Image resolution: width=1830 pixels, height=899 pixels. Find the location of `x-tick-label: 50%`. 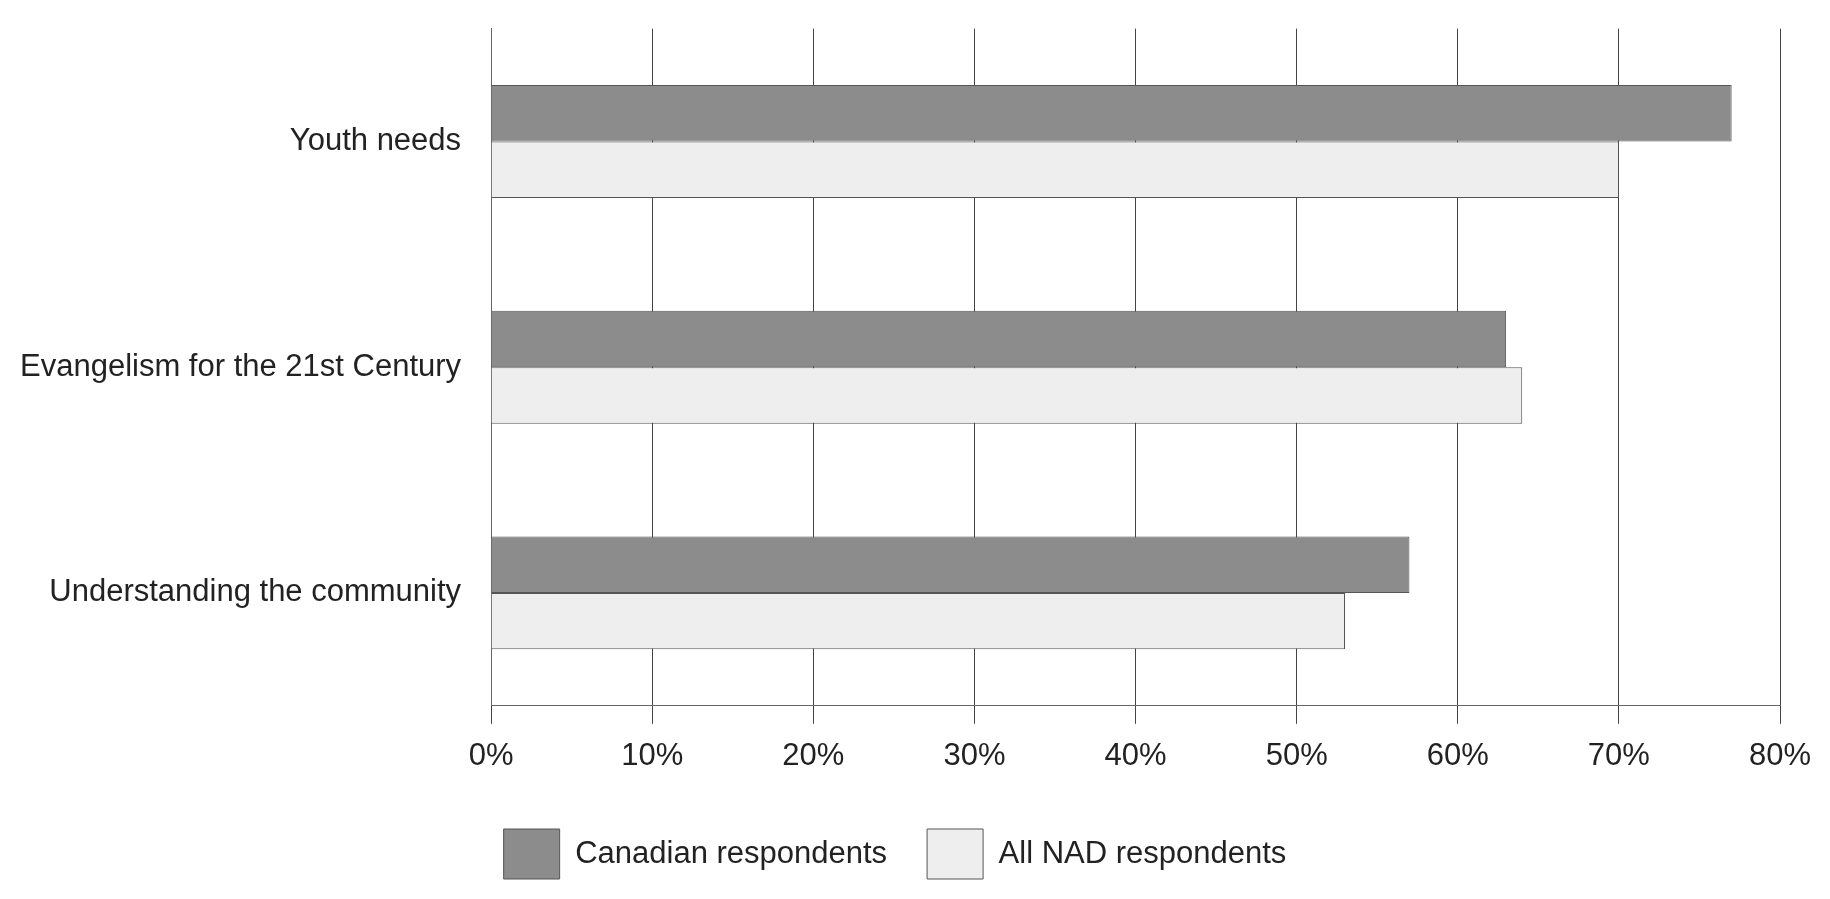

x-tick-label: 50% is located at coordinates (1296, 754).